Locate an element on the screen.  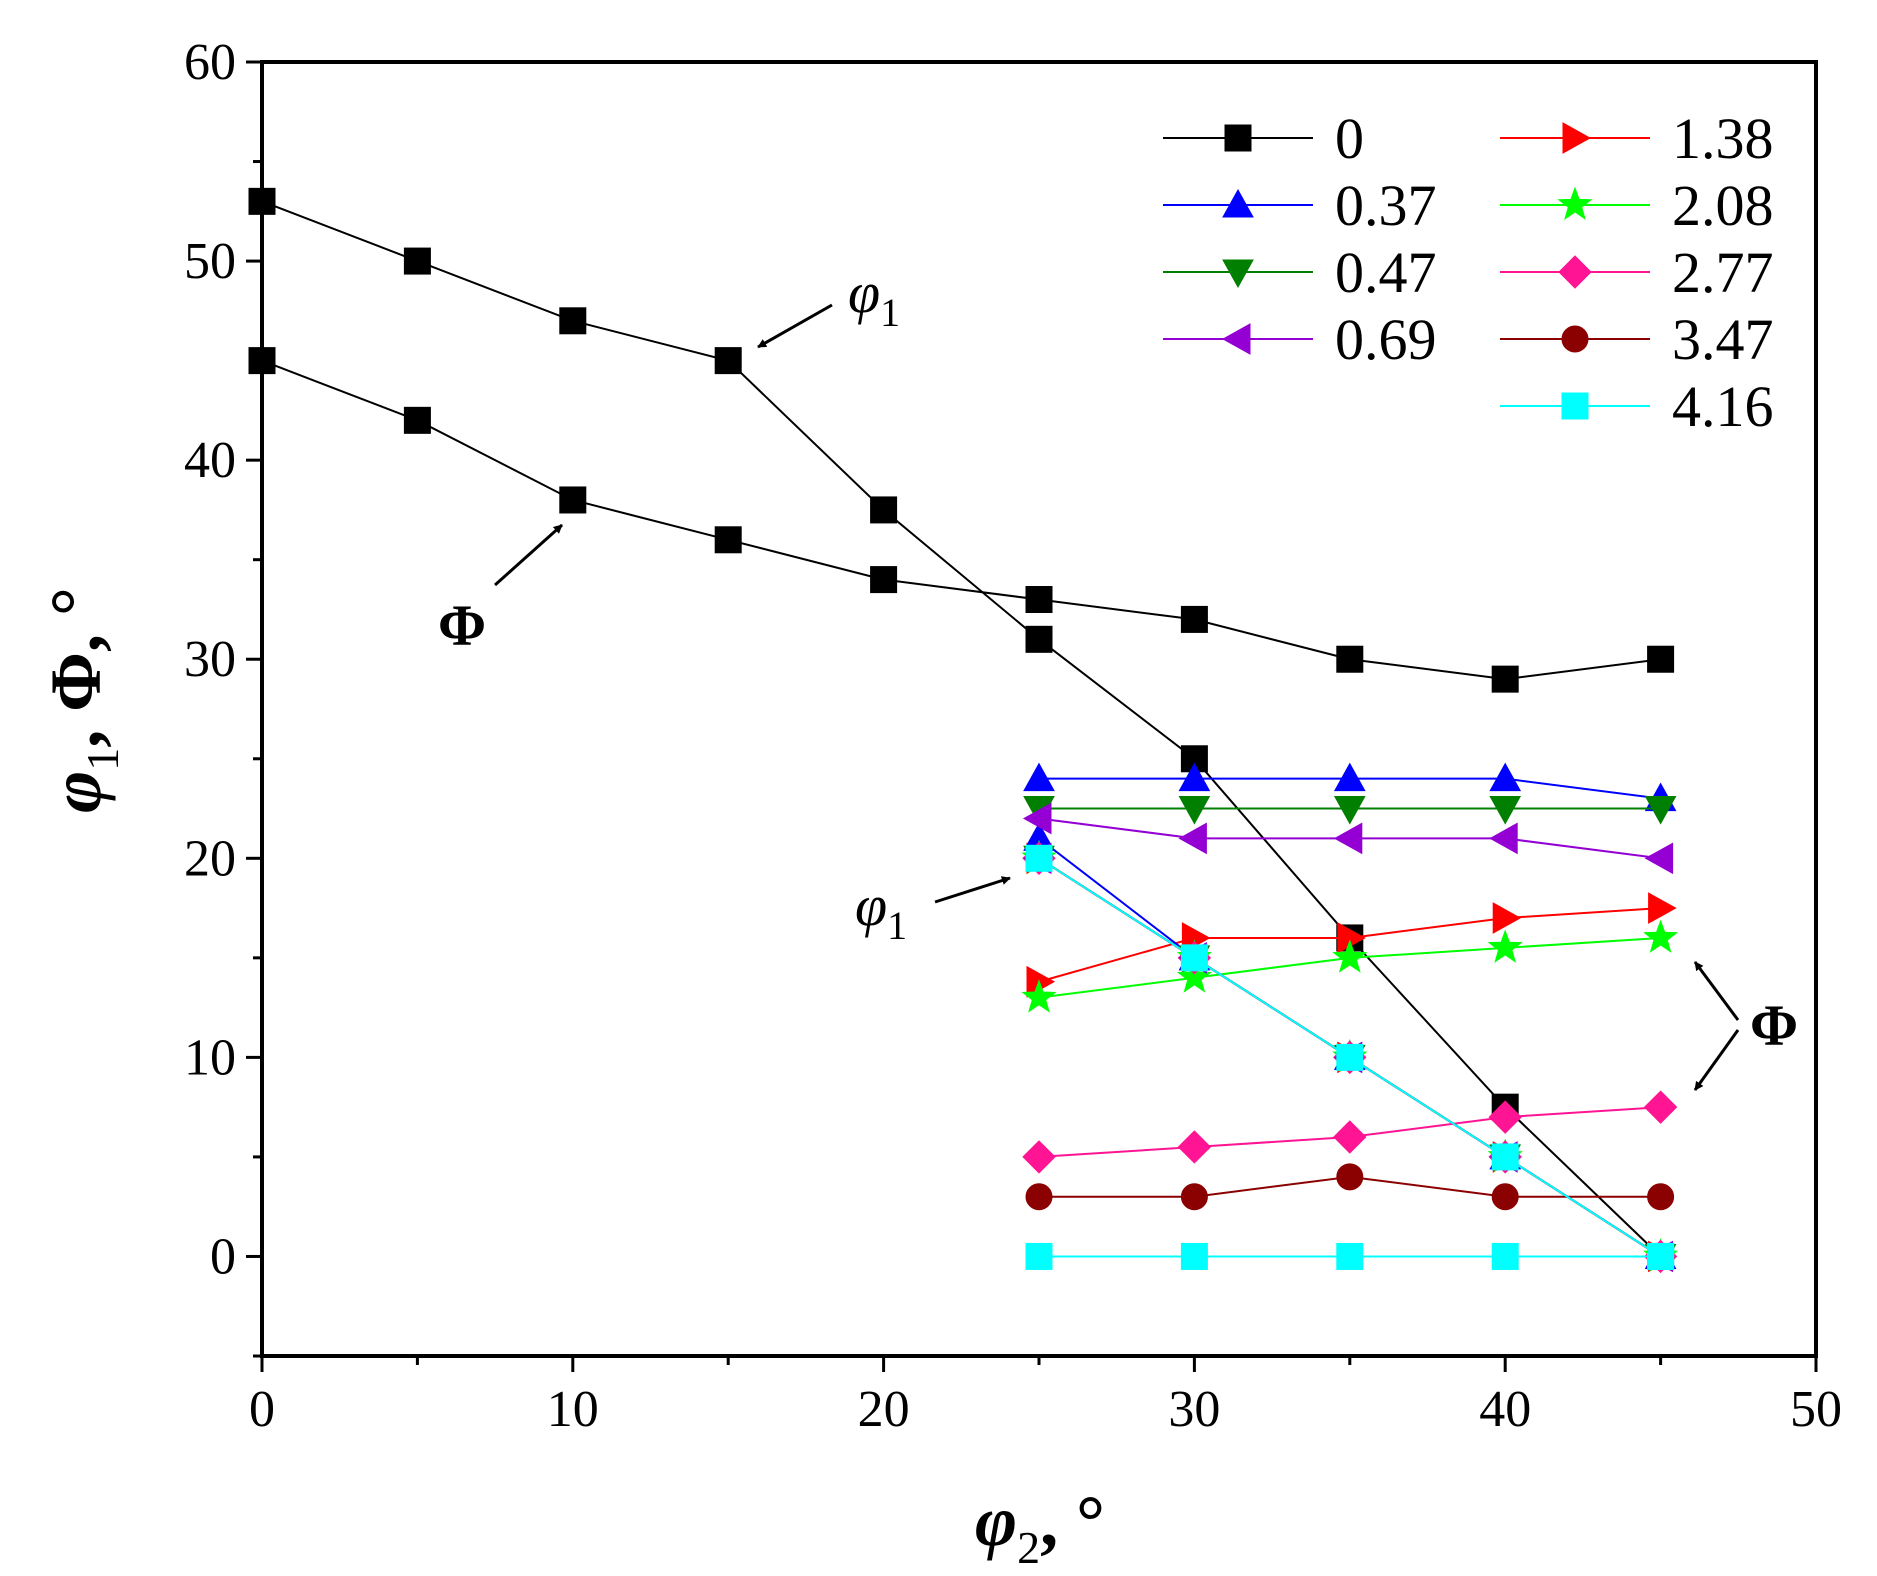
legend-label: 2.77 is located at coordinates (1723, 272).